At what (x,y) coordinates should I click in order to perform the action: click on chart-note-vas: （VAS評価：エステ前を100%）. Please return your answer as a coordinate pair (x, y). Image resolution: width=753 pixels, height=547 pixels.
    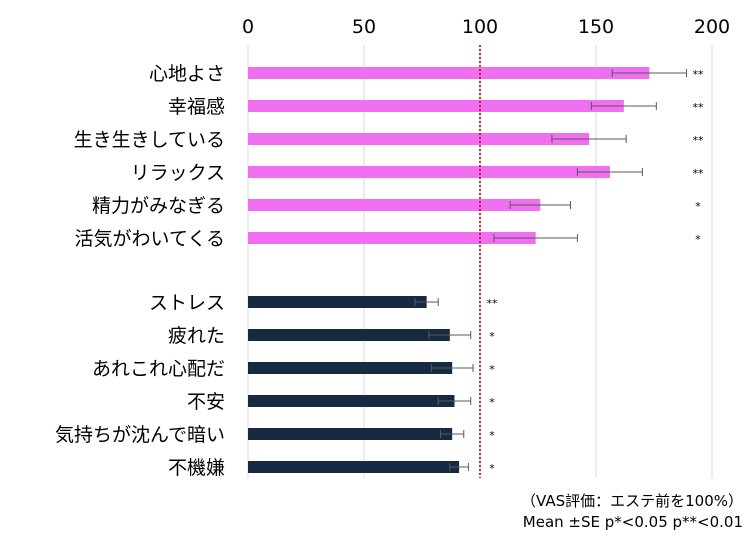
    Looking at the image, I should click on (632, 501).